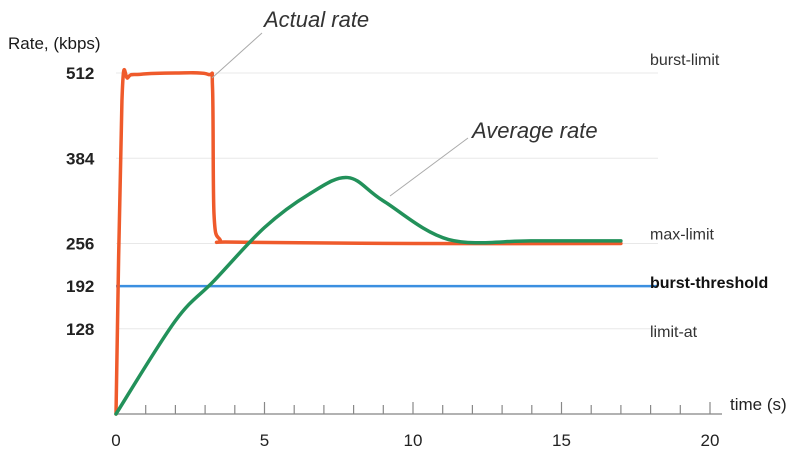 The height and width of the screenshot is (462, 812). Describe the element at coordinates (315, 19) in the screenshot. I see `actual-rate-label: Actual rate` at that location.